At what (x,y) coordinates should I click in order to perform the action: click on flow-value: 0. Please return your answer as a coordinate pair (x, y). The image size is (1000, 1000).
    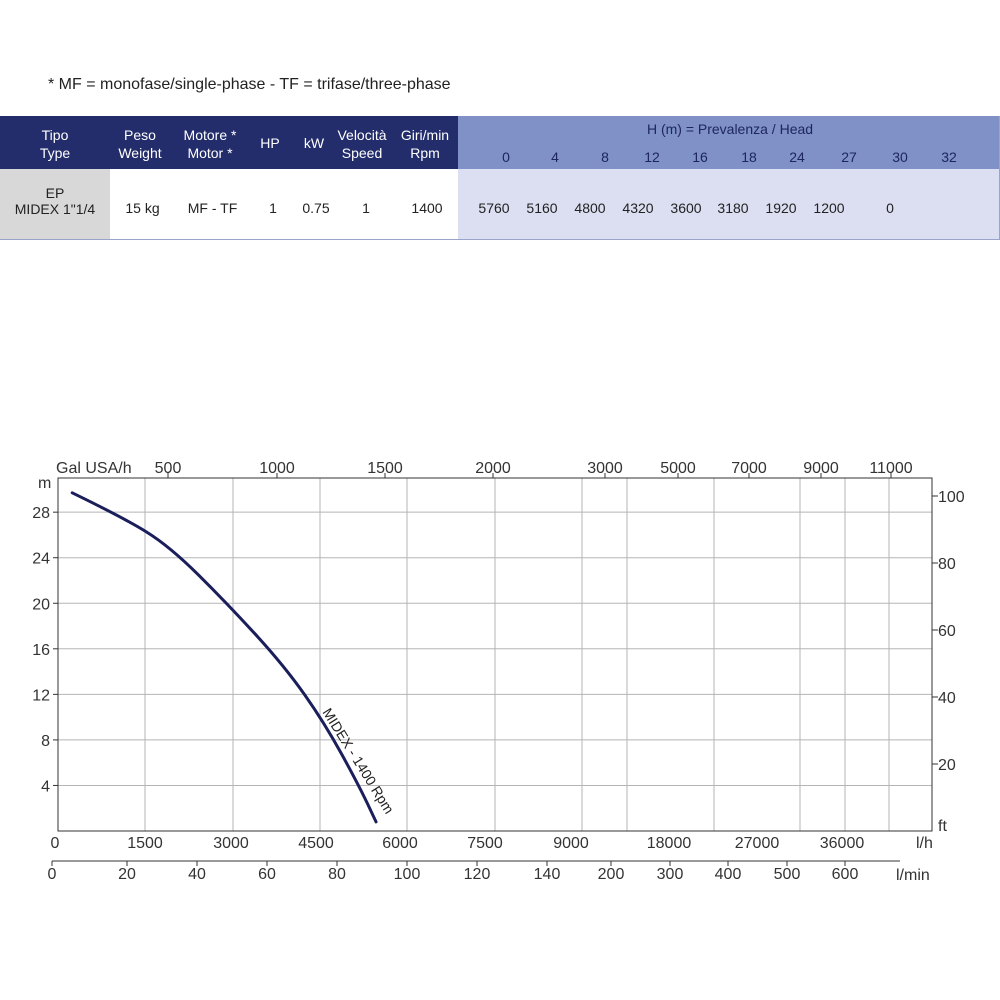
    Looking at the image, I should click on (890, 208).